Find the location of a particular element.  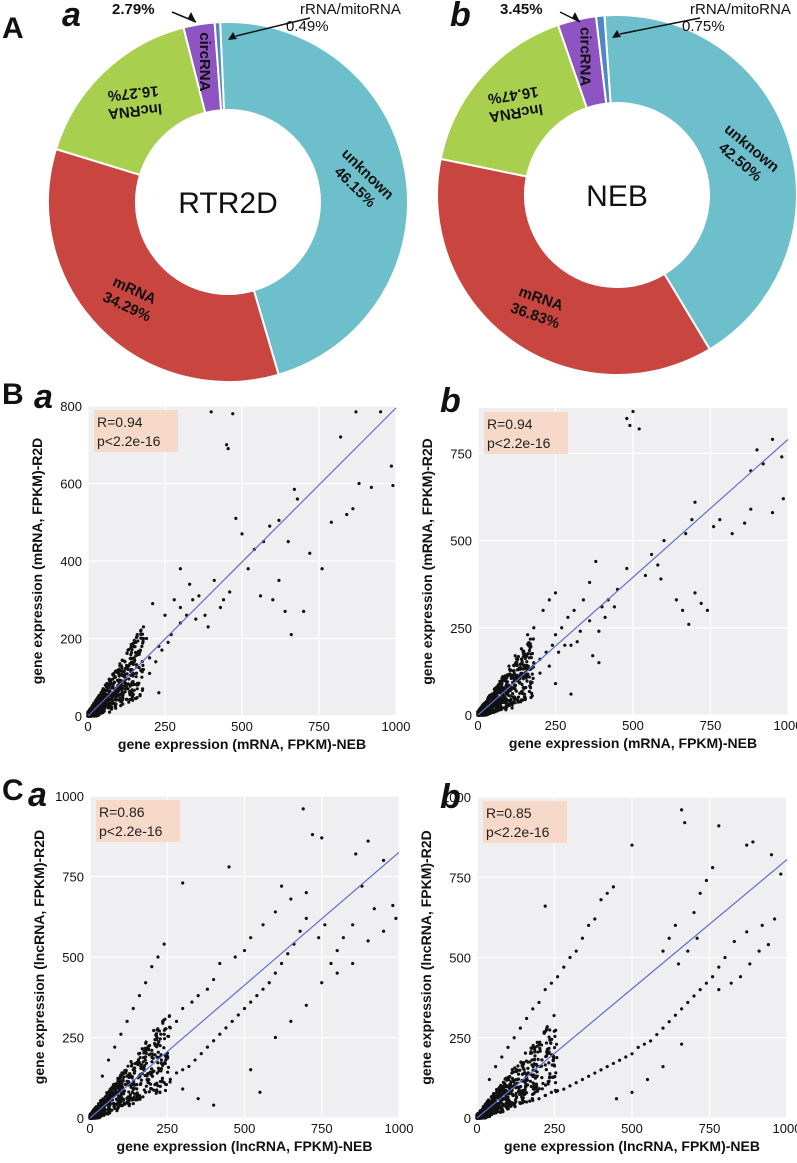

x-tick-label: 500 is located at coordinates (633, 725).